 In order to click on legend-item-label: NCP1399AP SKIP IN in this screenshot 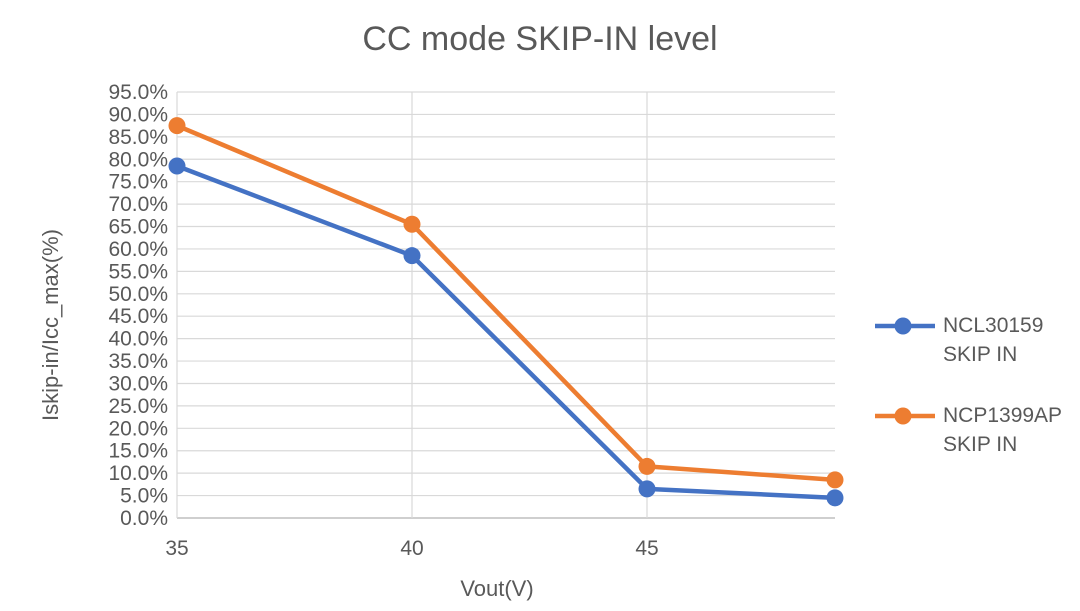, I will do `click(1002, 430)`.